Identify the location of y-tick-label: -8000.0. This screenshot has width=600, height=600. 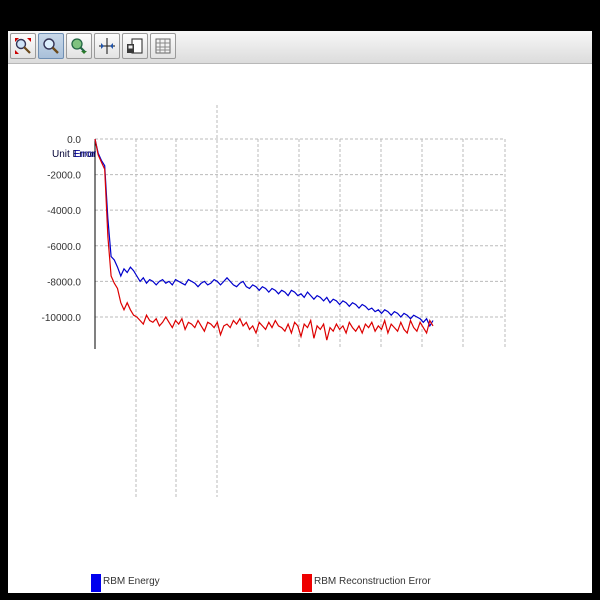
(64, 282).